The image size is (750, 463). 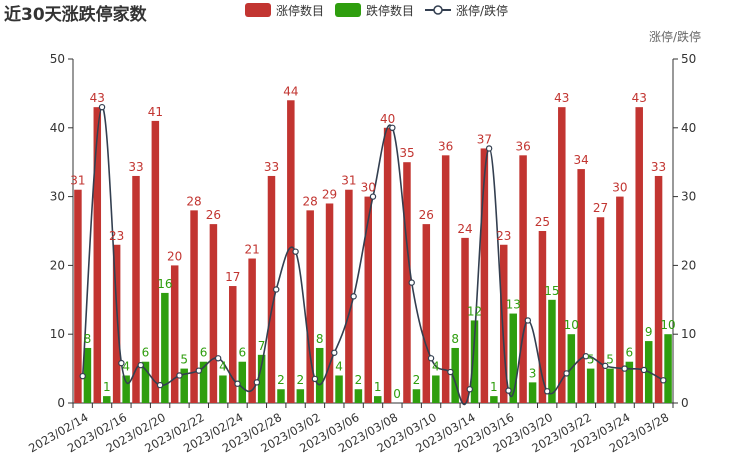 I want to click on label-limit-up: 35, so click(x=406, y=153).